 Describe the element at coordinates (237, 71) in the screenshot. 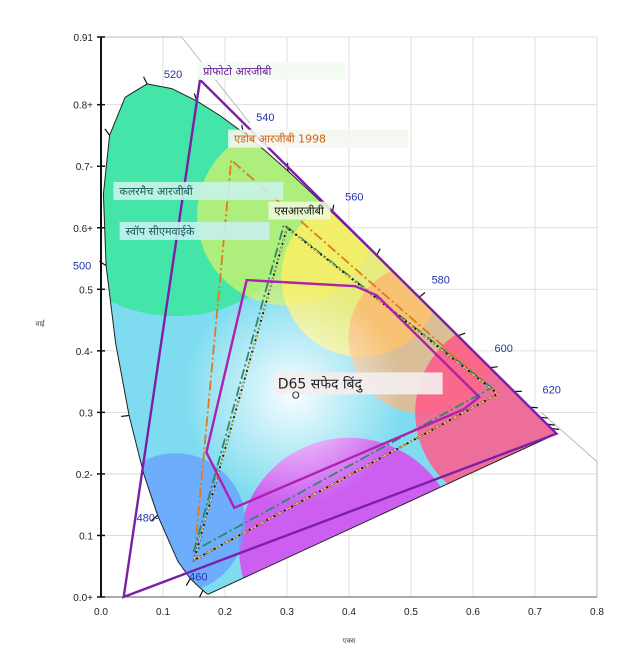

I see `gamut-label-0: प्रोफोटो आरजीबी` at that location.